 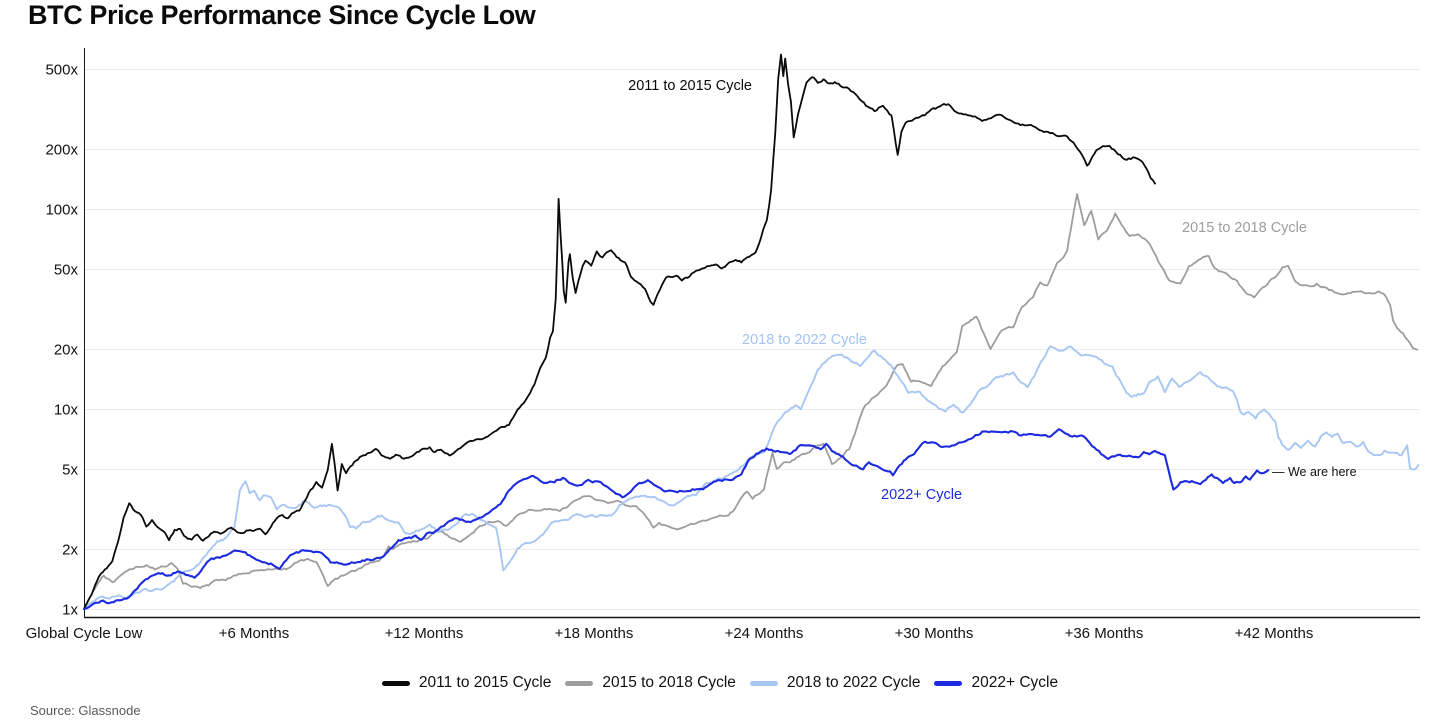 I want to click on series-annotation: — We are here, so click(x=1314, y=472).